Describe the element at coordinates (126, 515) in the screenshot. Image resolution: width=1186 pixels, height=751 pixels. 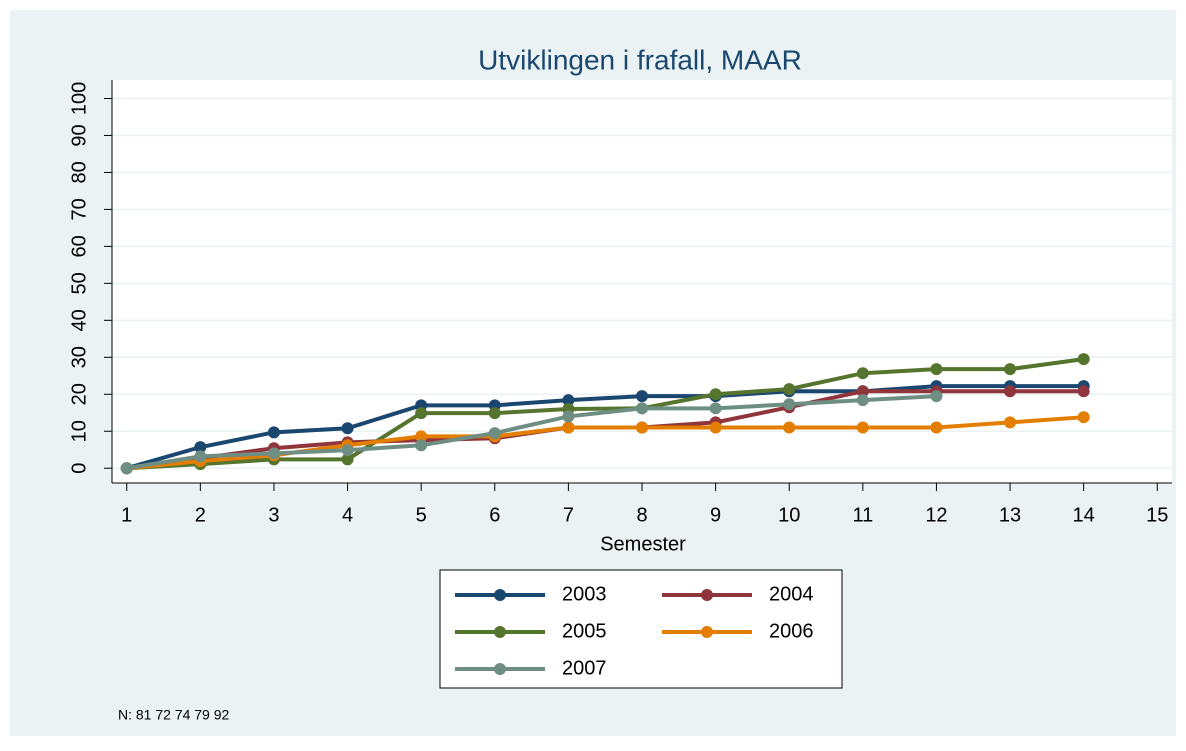
I see `x-tick-label: 1` at that location.